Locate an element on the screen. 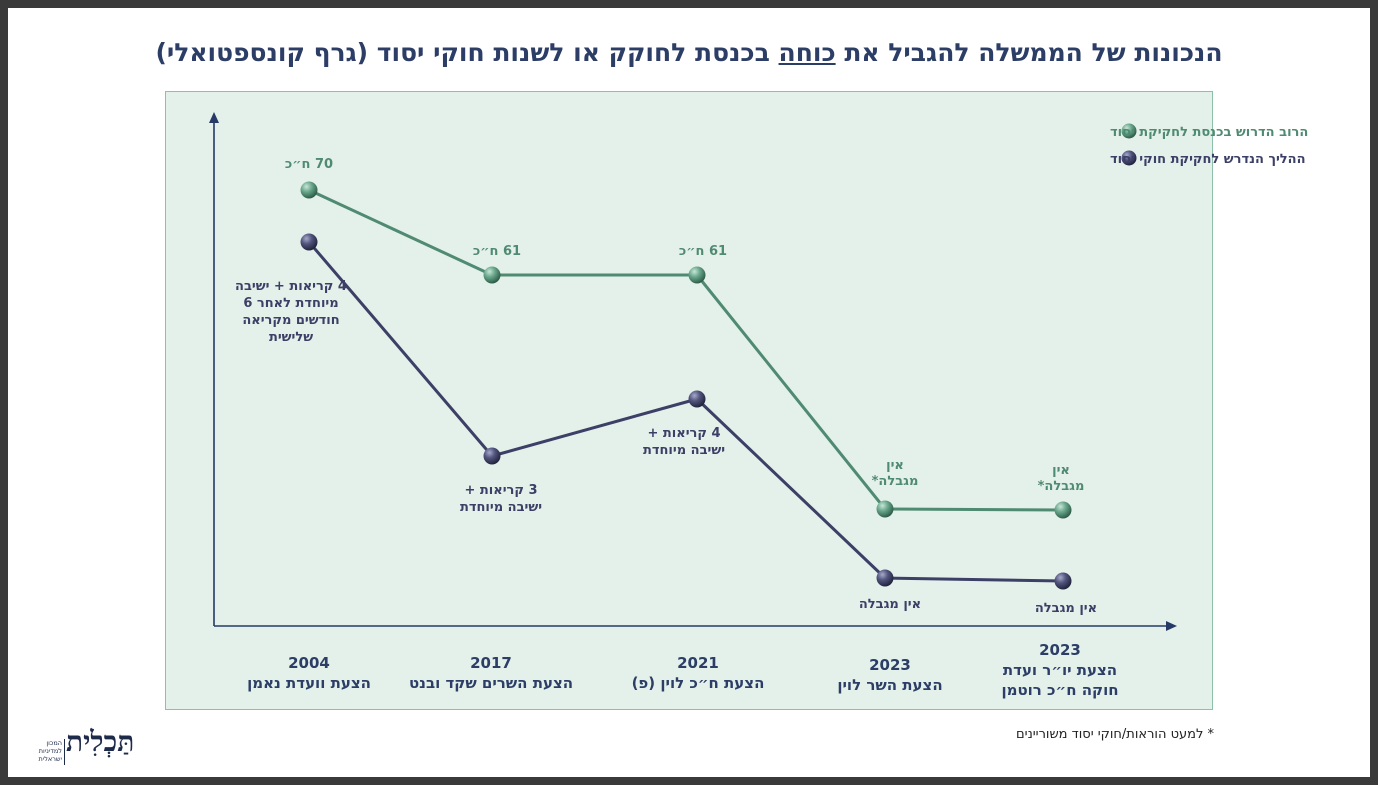 This screenshot has width=1378, height=785. logo-divider is located at coordinates (64, 752).